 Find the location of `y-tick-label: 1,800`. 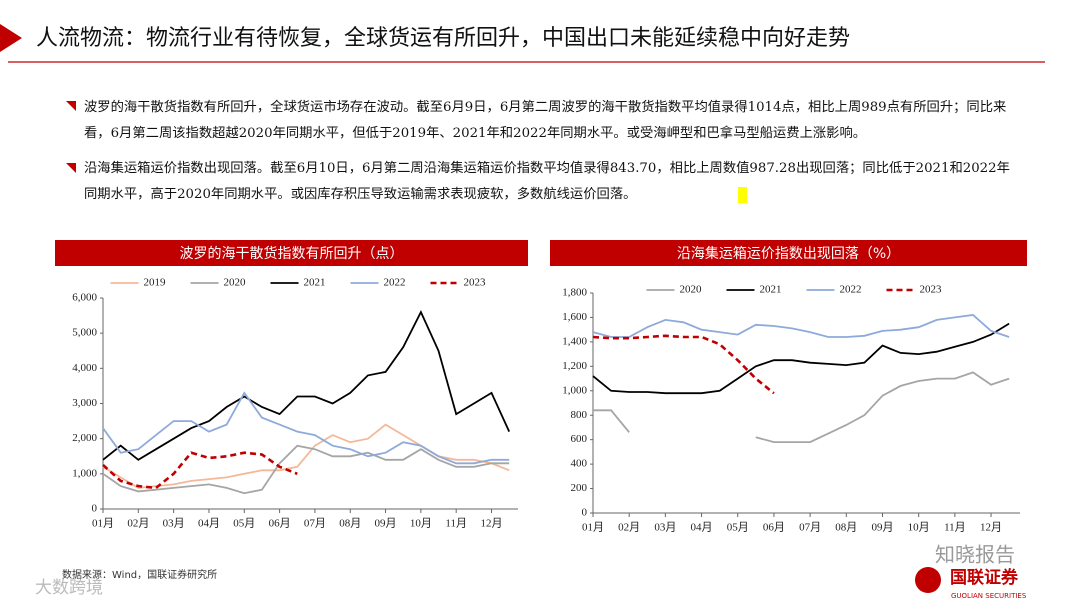

y-tick-label: 1,800 is located at coordinates (574, 293).